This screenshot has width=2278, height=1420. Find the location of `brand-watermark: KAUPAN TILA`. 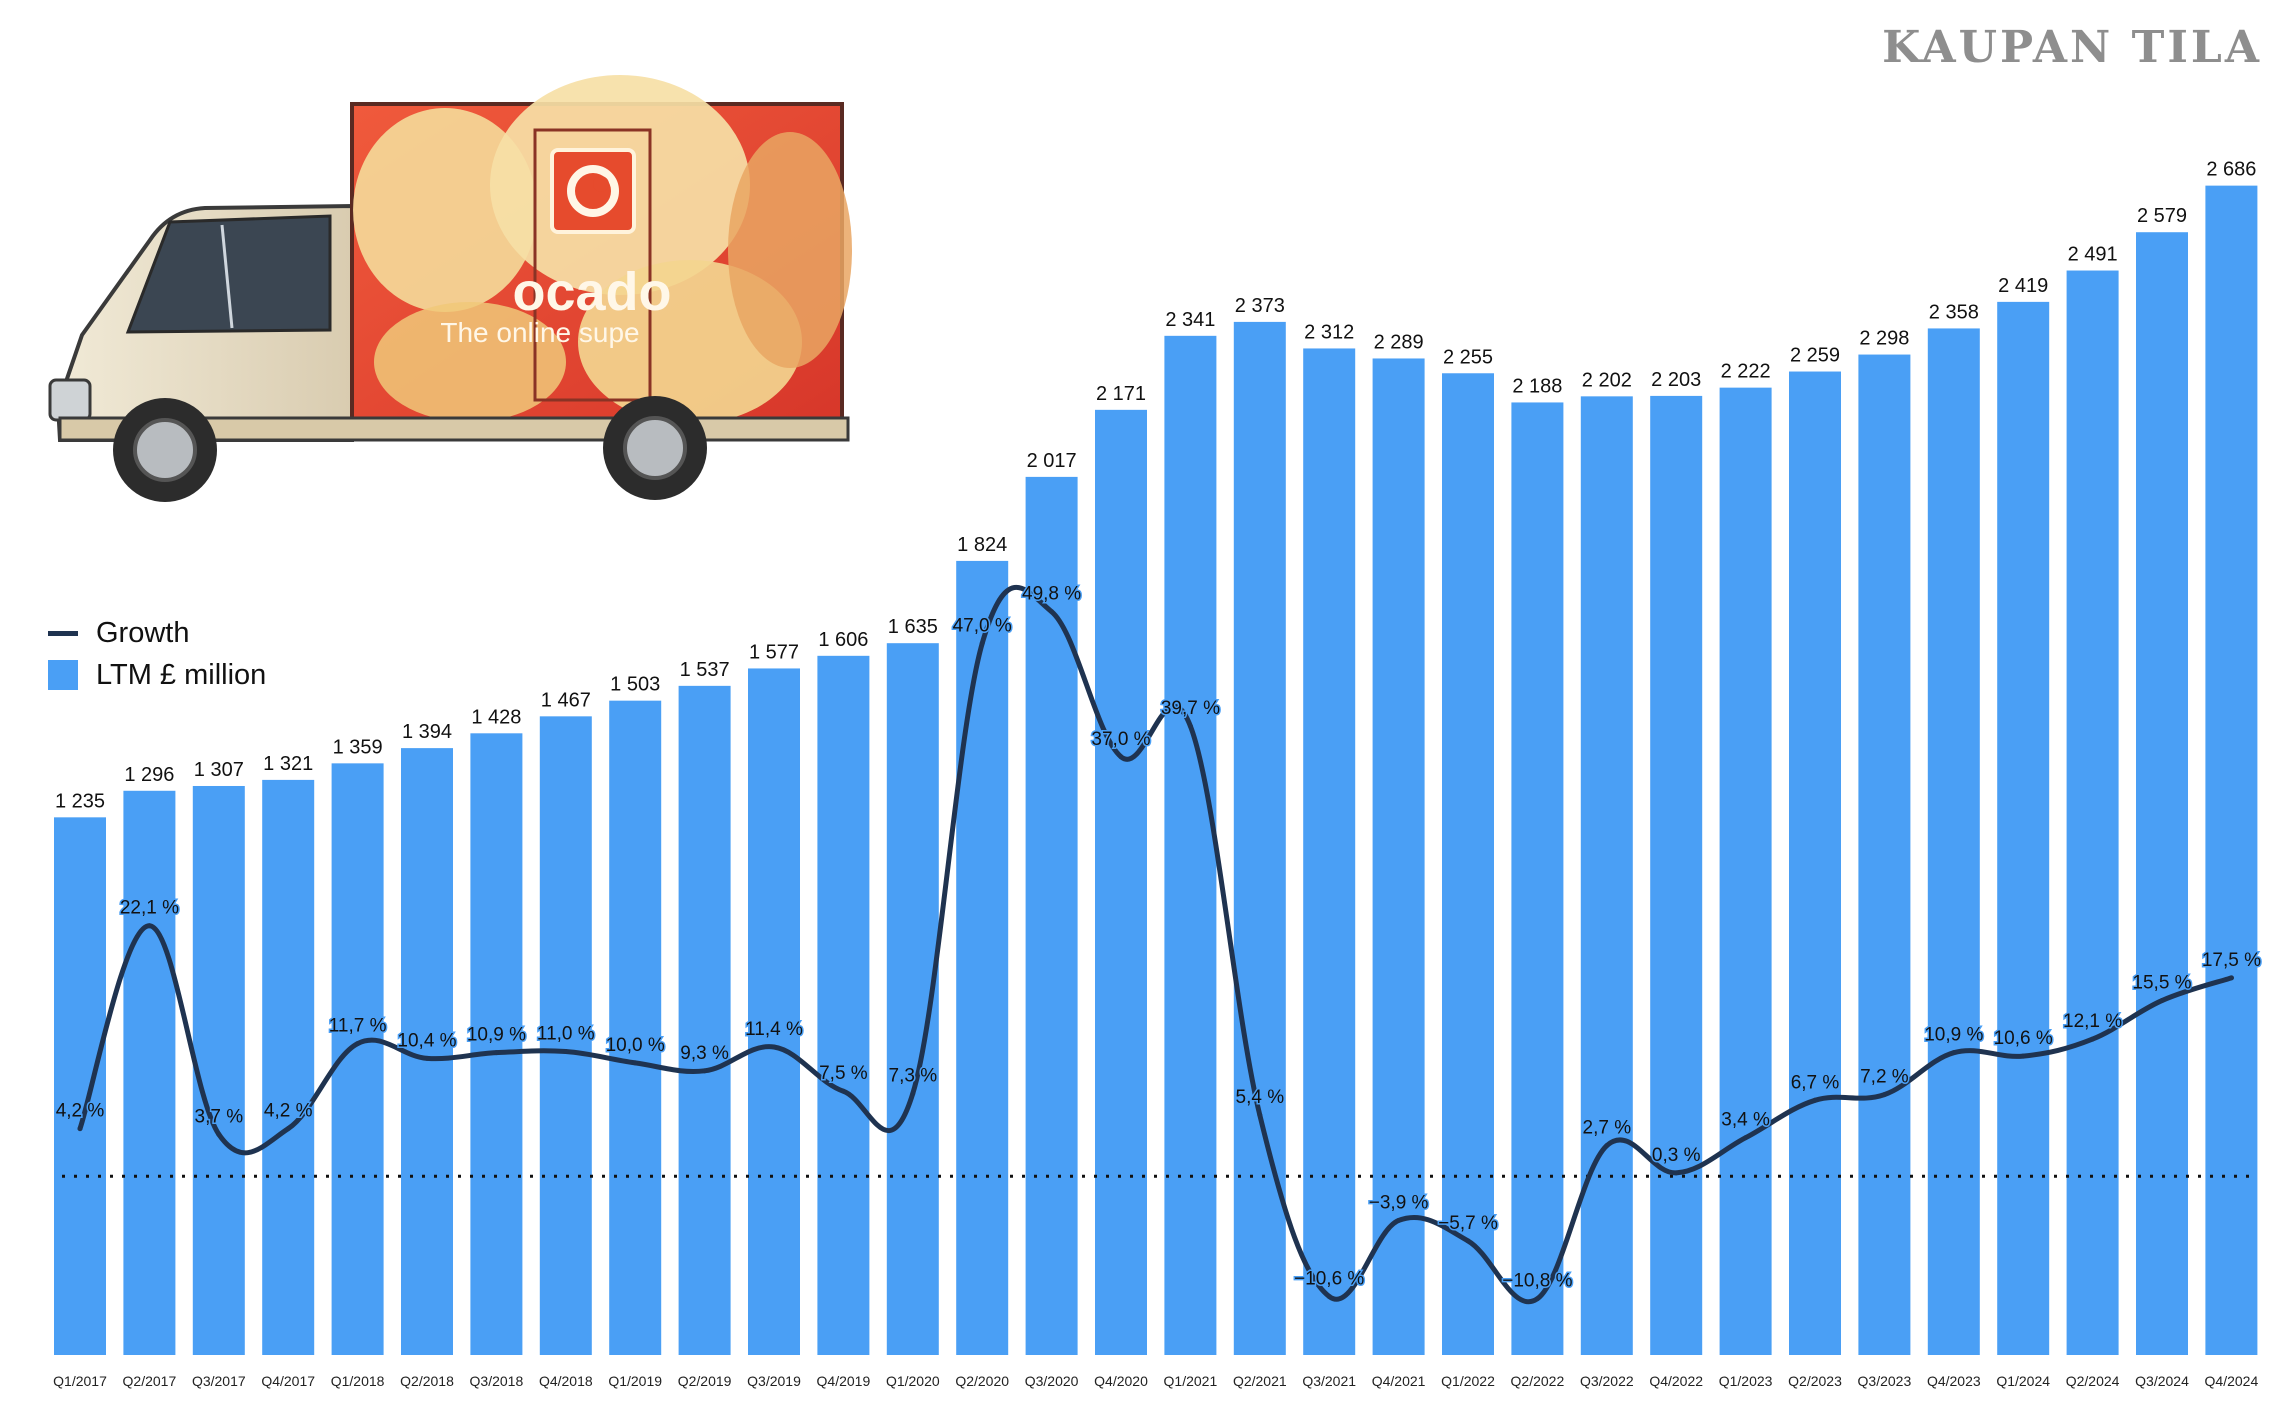

brand-watermark: KAUPAN TILA is located at coordinates (2072, 47).